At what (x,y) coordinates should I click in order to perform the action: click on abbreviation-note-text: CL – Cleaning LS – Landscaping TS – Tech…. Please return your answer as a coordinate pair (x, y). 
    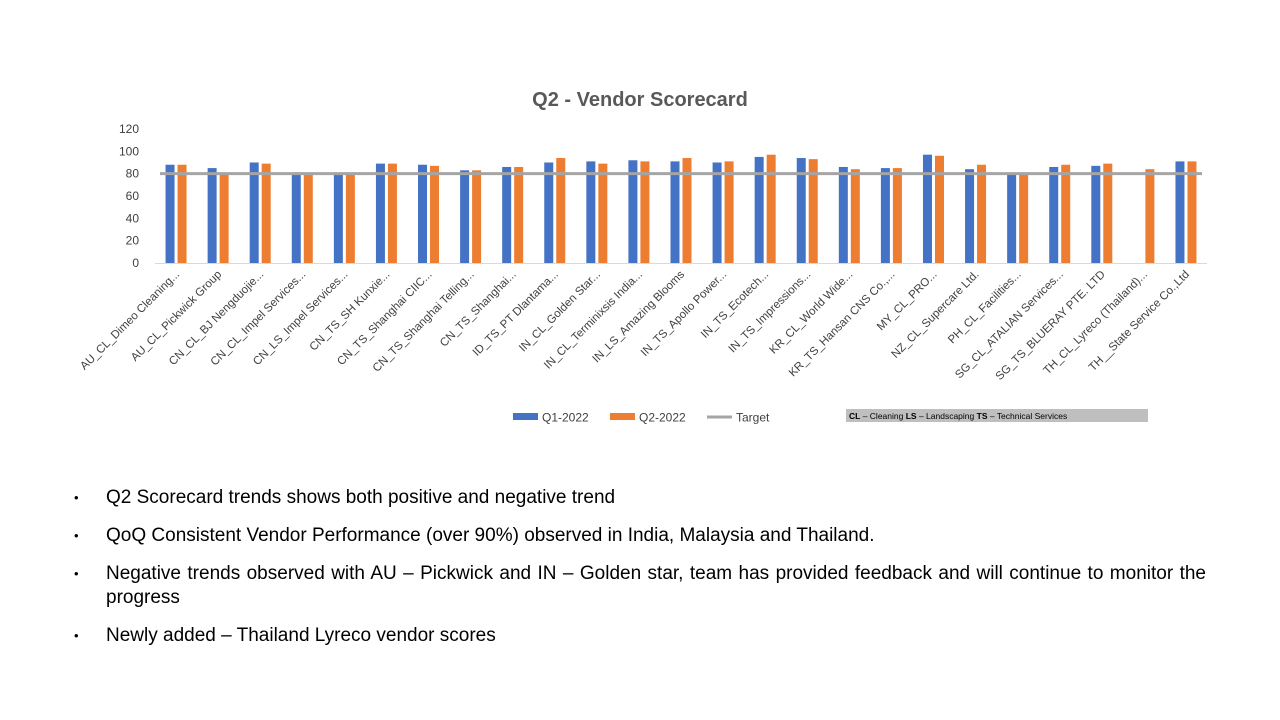
    Looking at the image, I should click on (958, 416).